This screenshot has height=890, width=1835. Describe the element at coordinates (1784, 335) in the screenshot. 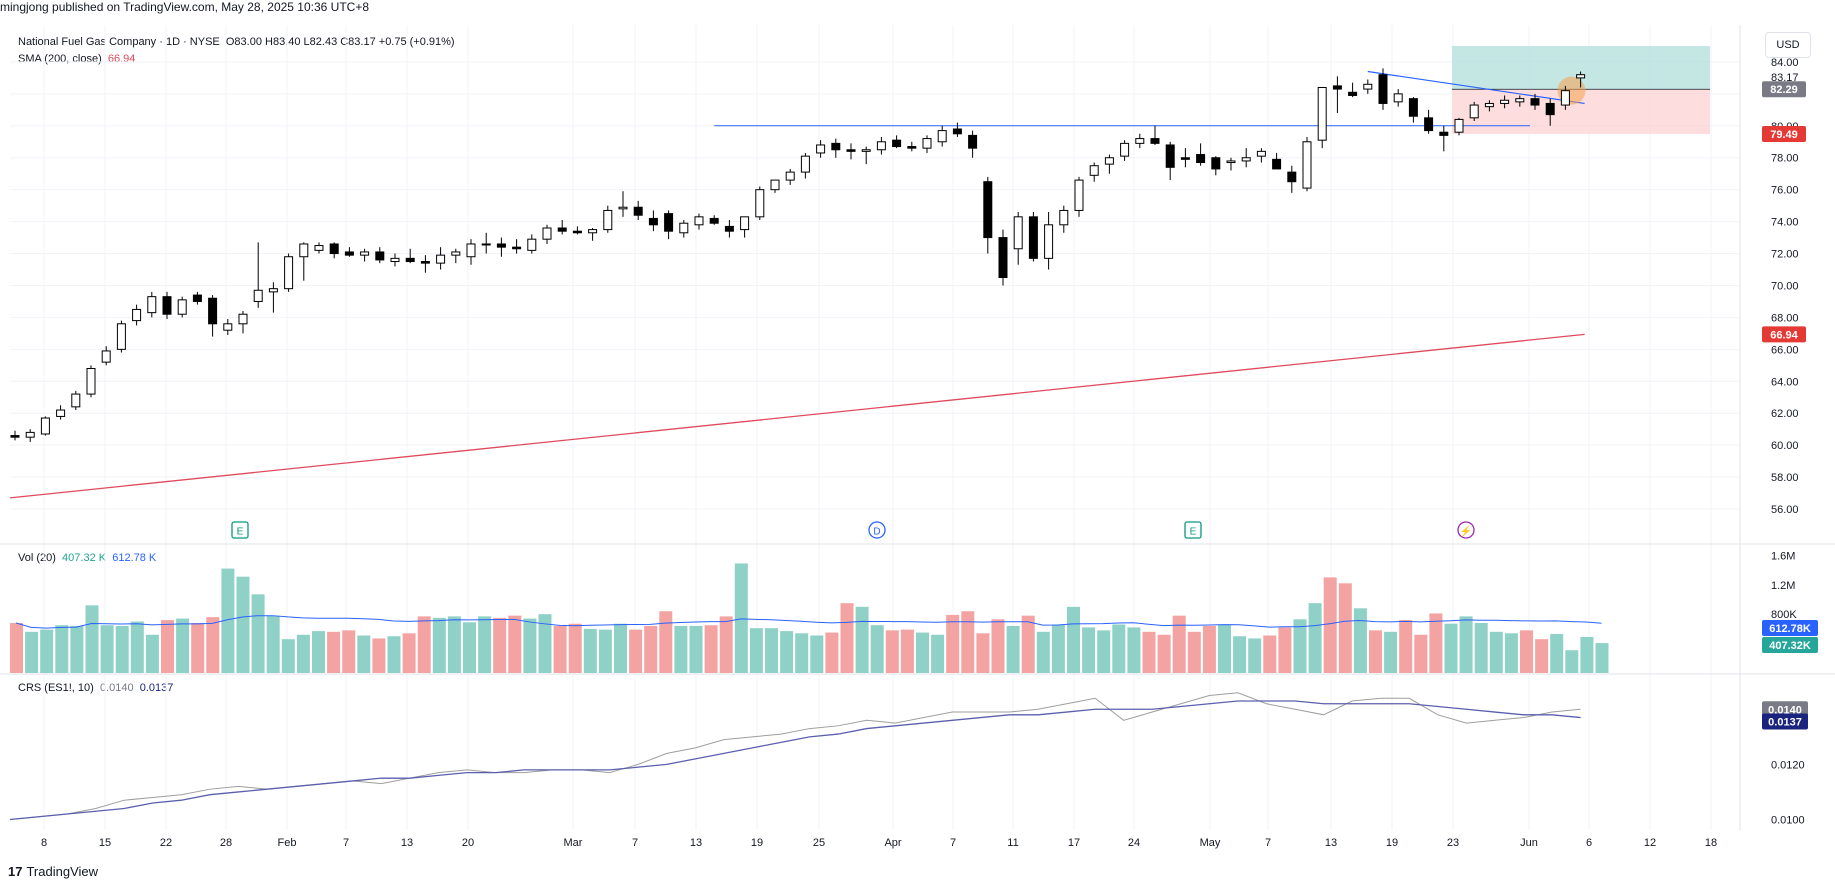

I see `price-label-value: 66.94` at that location.